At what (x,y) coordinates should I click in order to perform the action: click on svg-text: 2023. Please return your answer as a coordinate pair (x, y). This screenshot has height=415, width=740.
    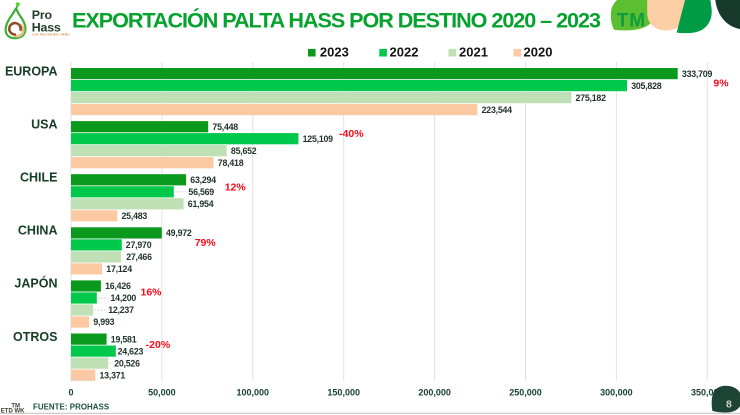
    Looking at the image, I should click on (334, 51).